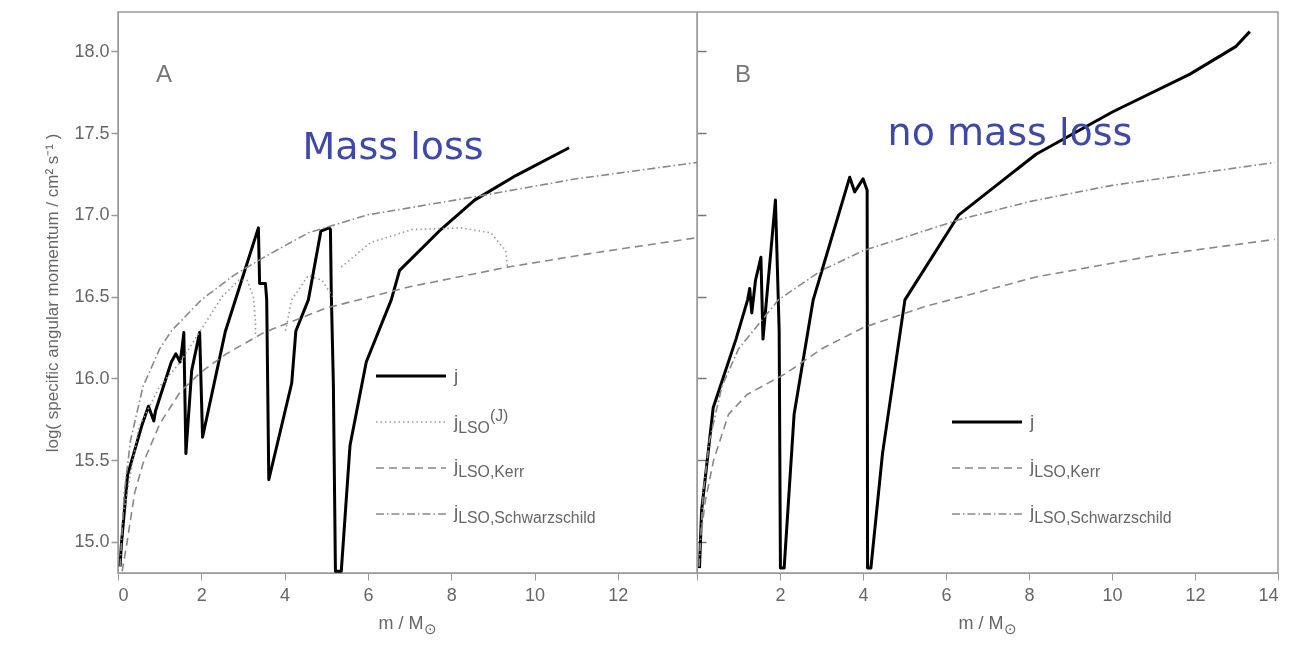 Image resolution: width=1291 pixels, height=647 pixels. I want to click on annotation: A, so click(164, 74).